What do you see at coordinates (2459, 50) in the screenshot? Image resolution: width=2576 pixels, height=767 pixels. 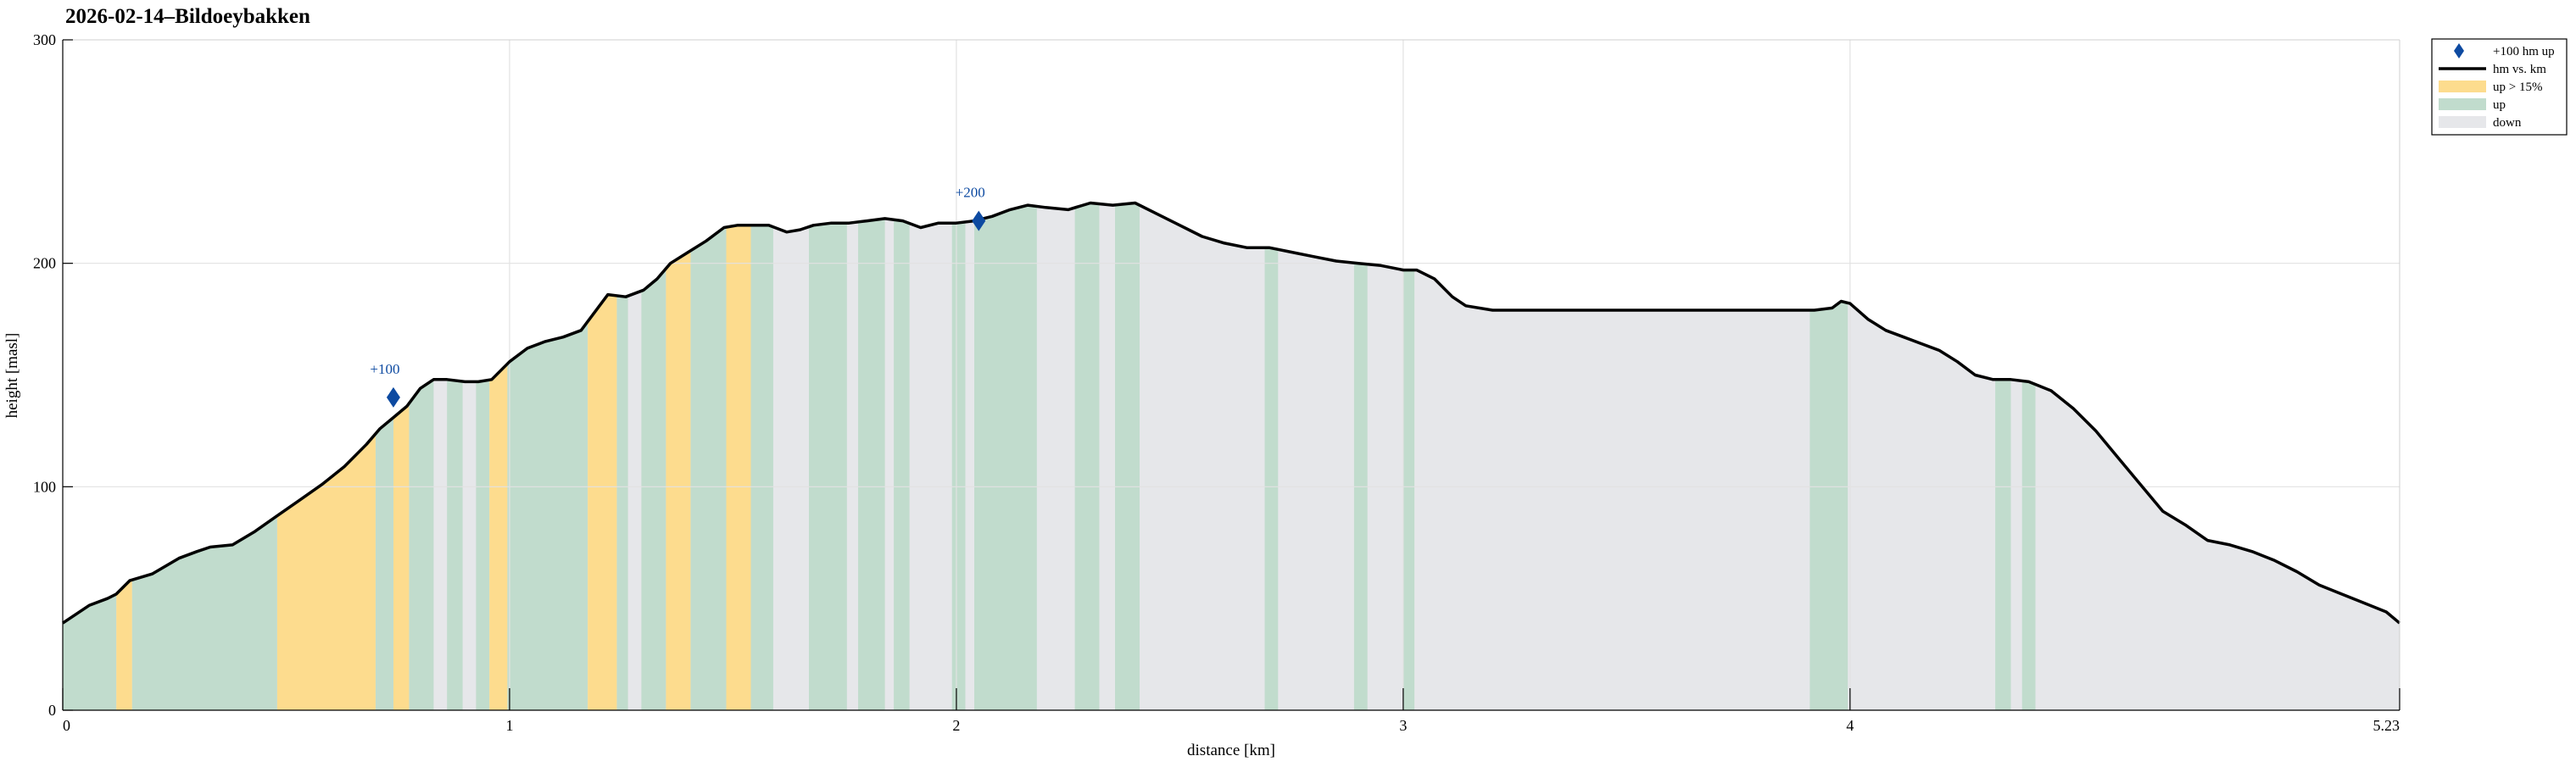 I see `legend-diamond-icon` at bounding box center [2459, 50].